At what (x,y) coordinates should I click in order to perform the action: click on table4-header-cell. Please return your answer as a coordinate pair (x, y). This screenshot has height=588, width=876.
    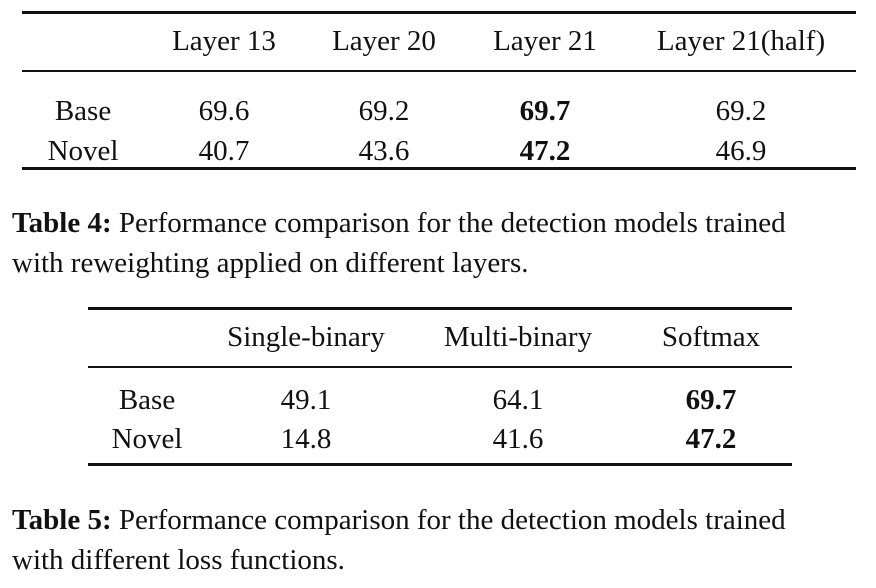
    Looking at the image, I should click on (83, 38).